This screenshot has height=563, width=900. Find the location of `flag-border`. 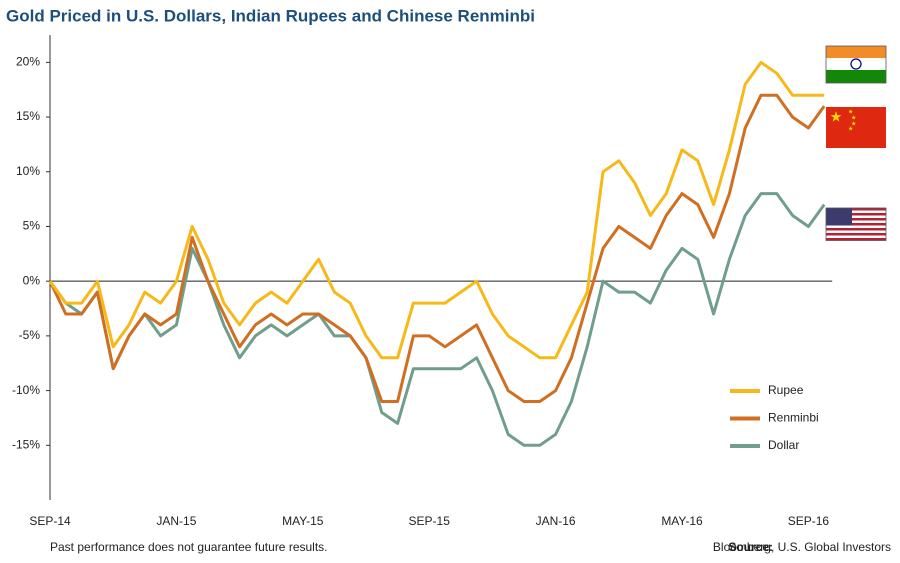

flag-border is located at coordinates (856, 224).